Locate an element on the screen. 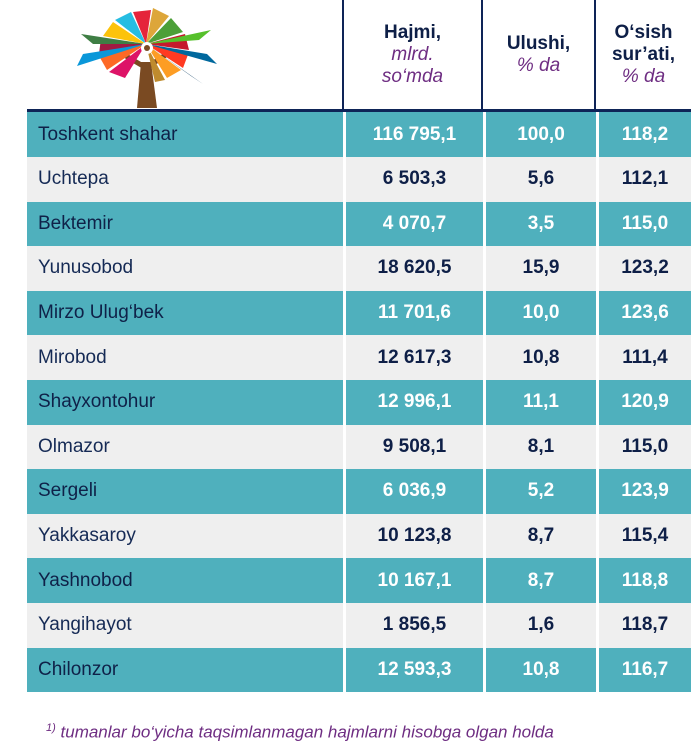  table-row: Chilonzor 12 593,3 10,8 116,7 is located at coordinates (359, 670).